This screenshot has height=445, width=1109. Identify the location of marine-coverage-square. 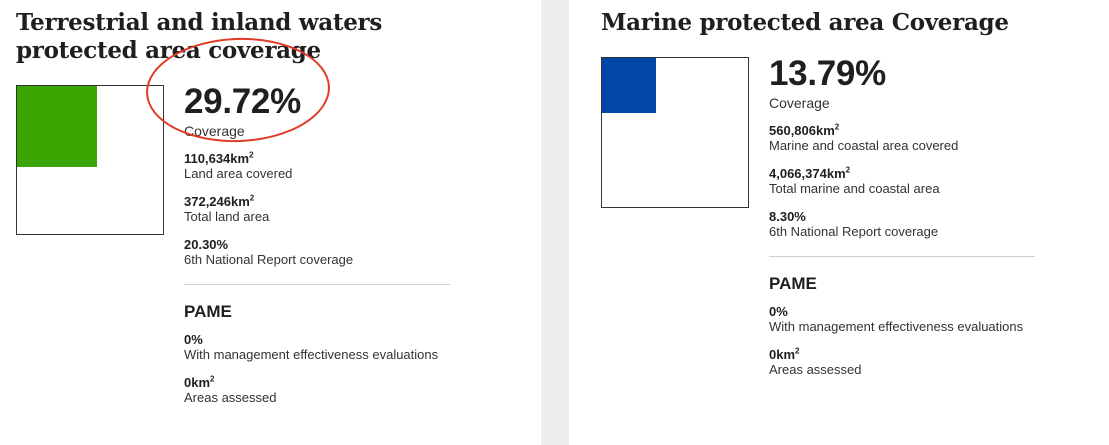
(675, 132).